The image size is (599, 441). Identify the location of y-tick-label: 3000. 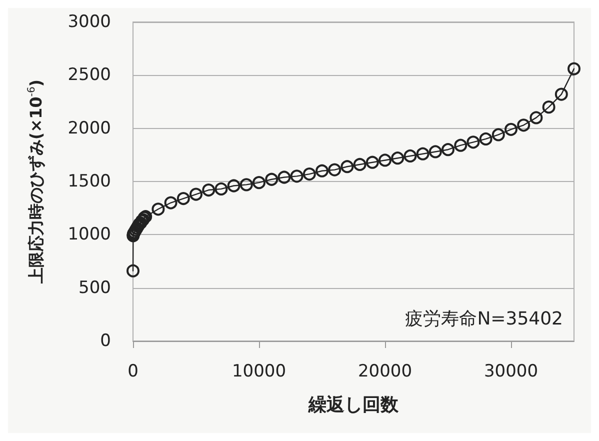
(89, 22).